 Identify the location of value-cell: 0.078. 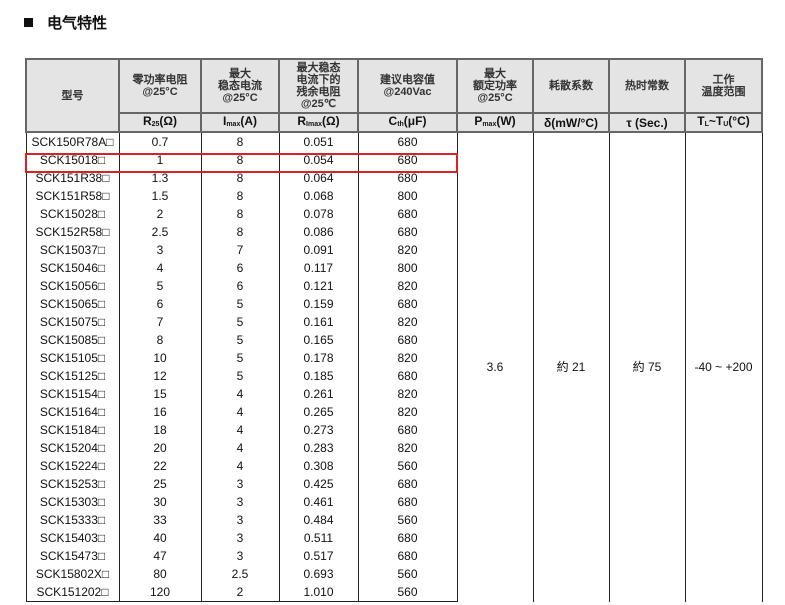
(318, 214).